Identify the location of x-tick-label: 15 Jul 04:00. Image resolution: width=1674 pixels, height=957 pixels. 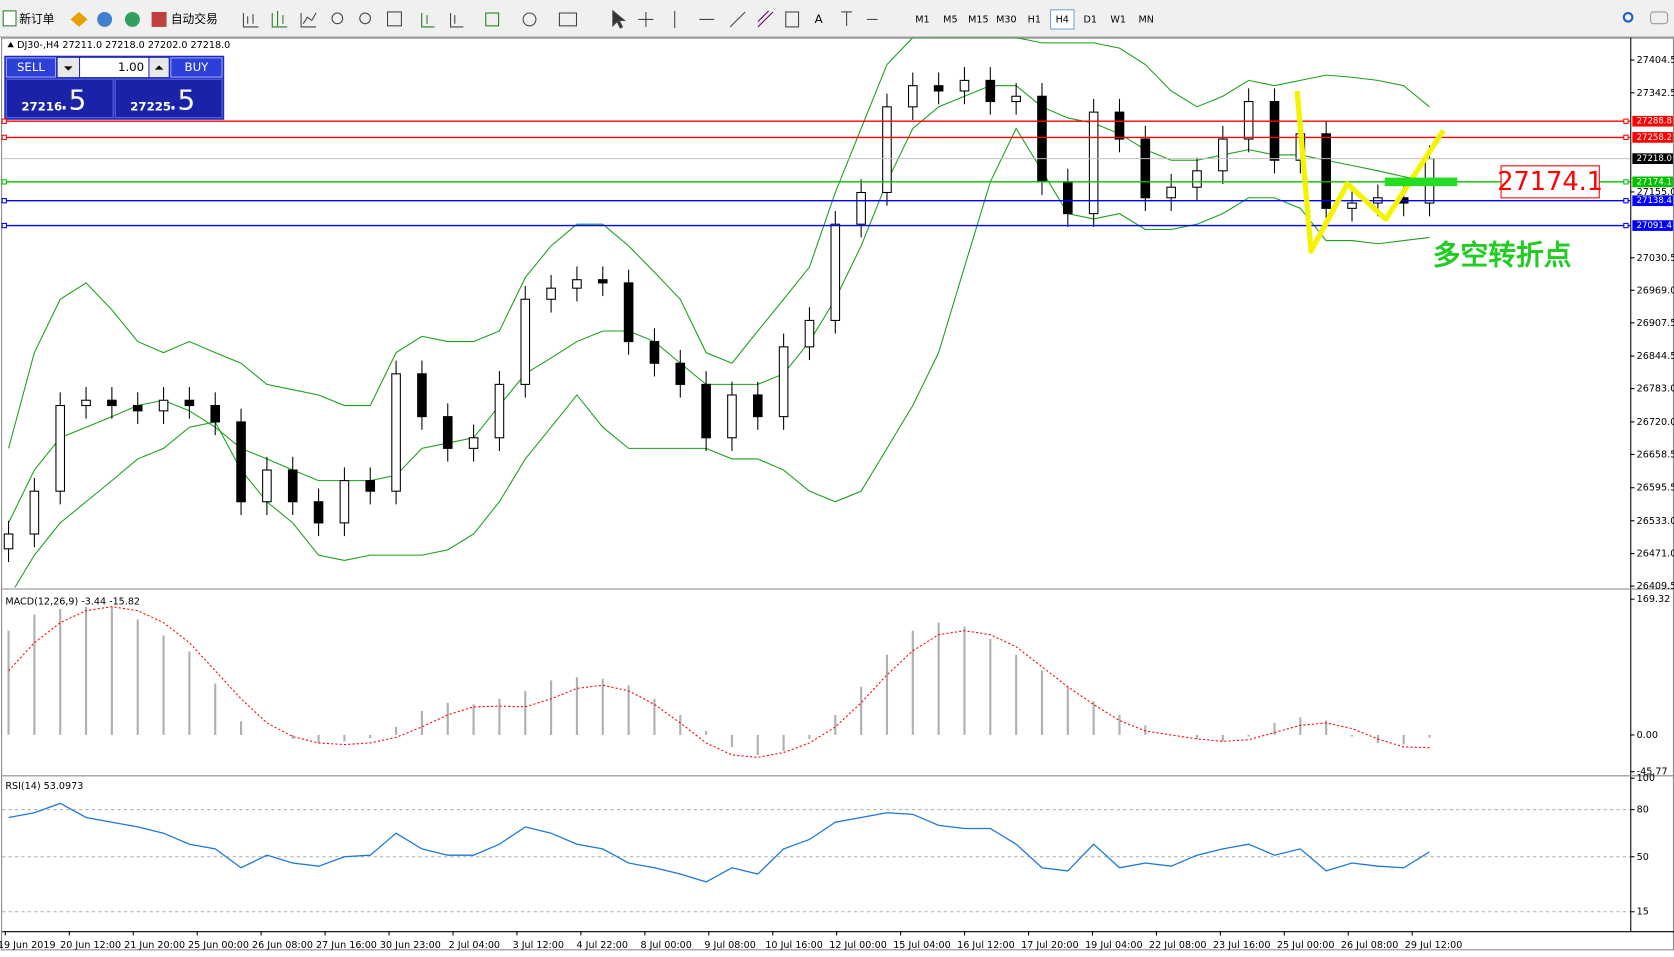
(922, 945).